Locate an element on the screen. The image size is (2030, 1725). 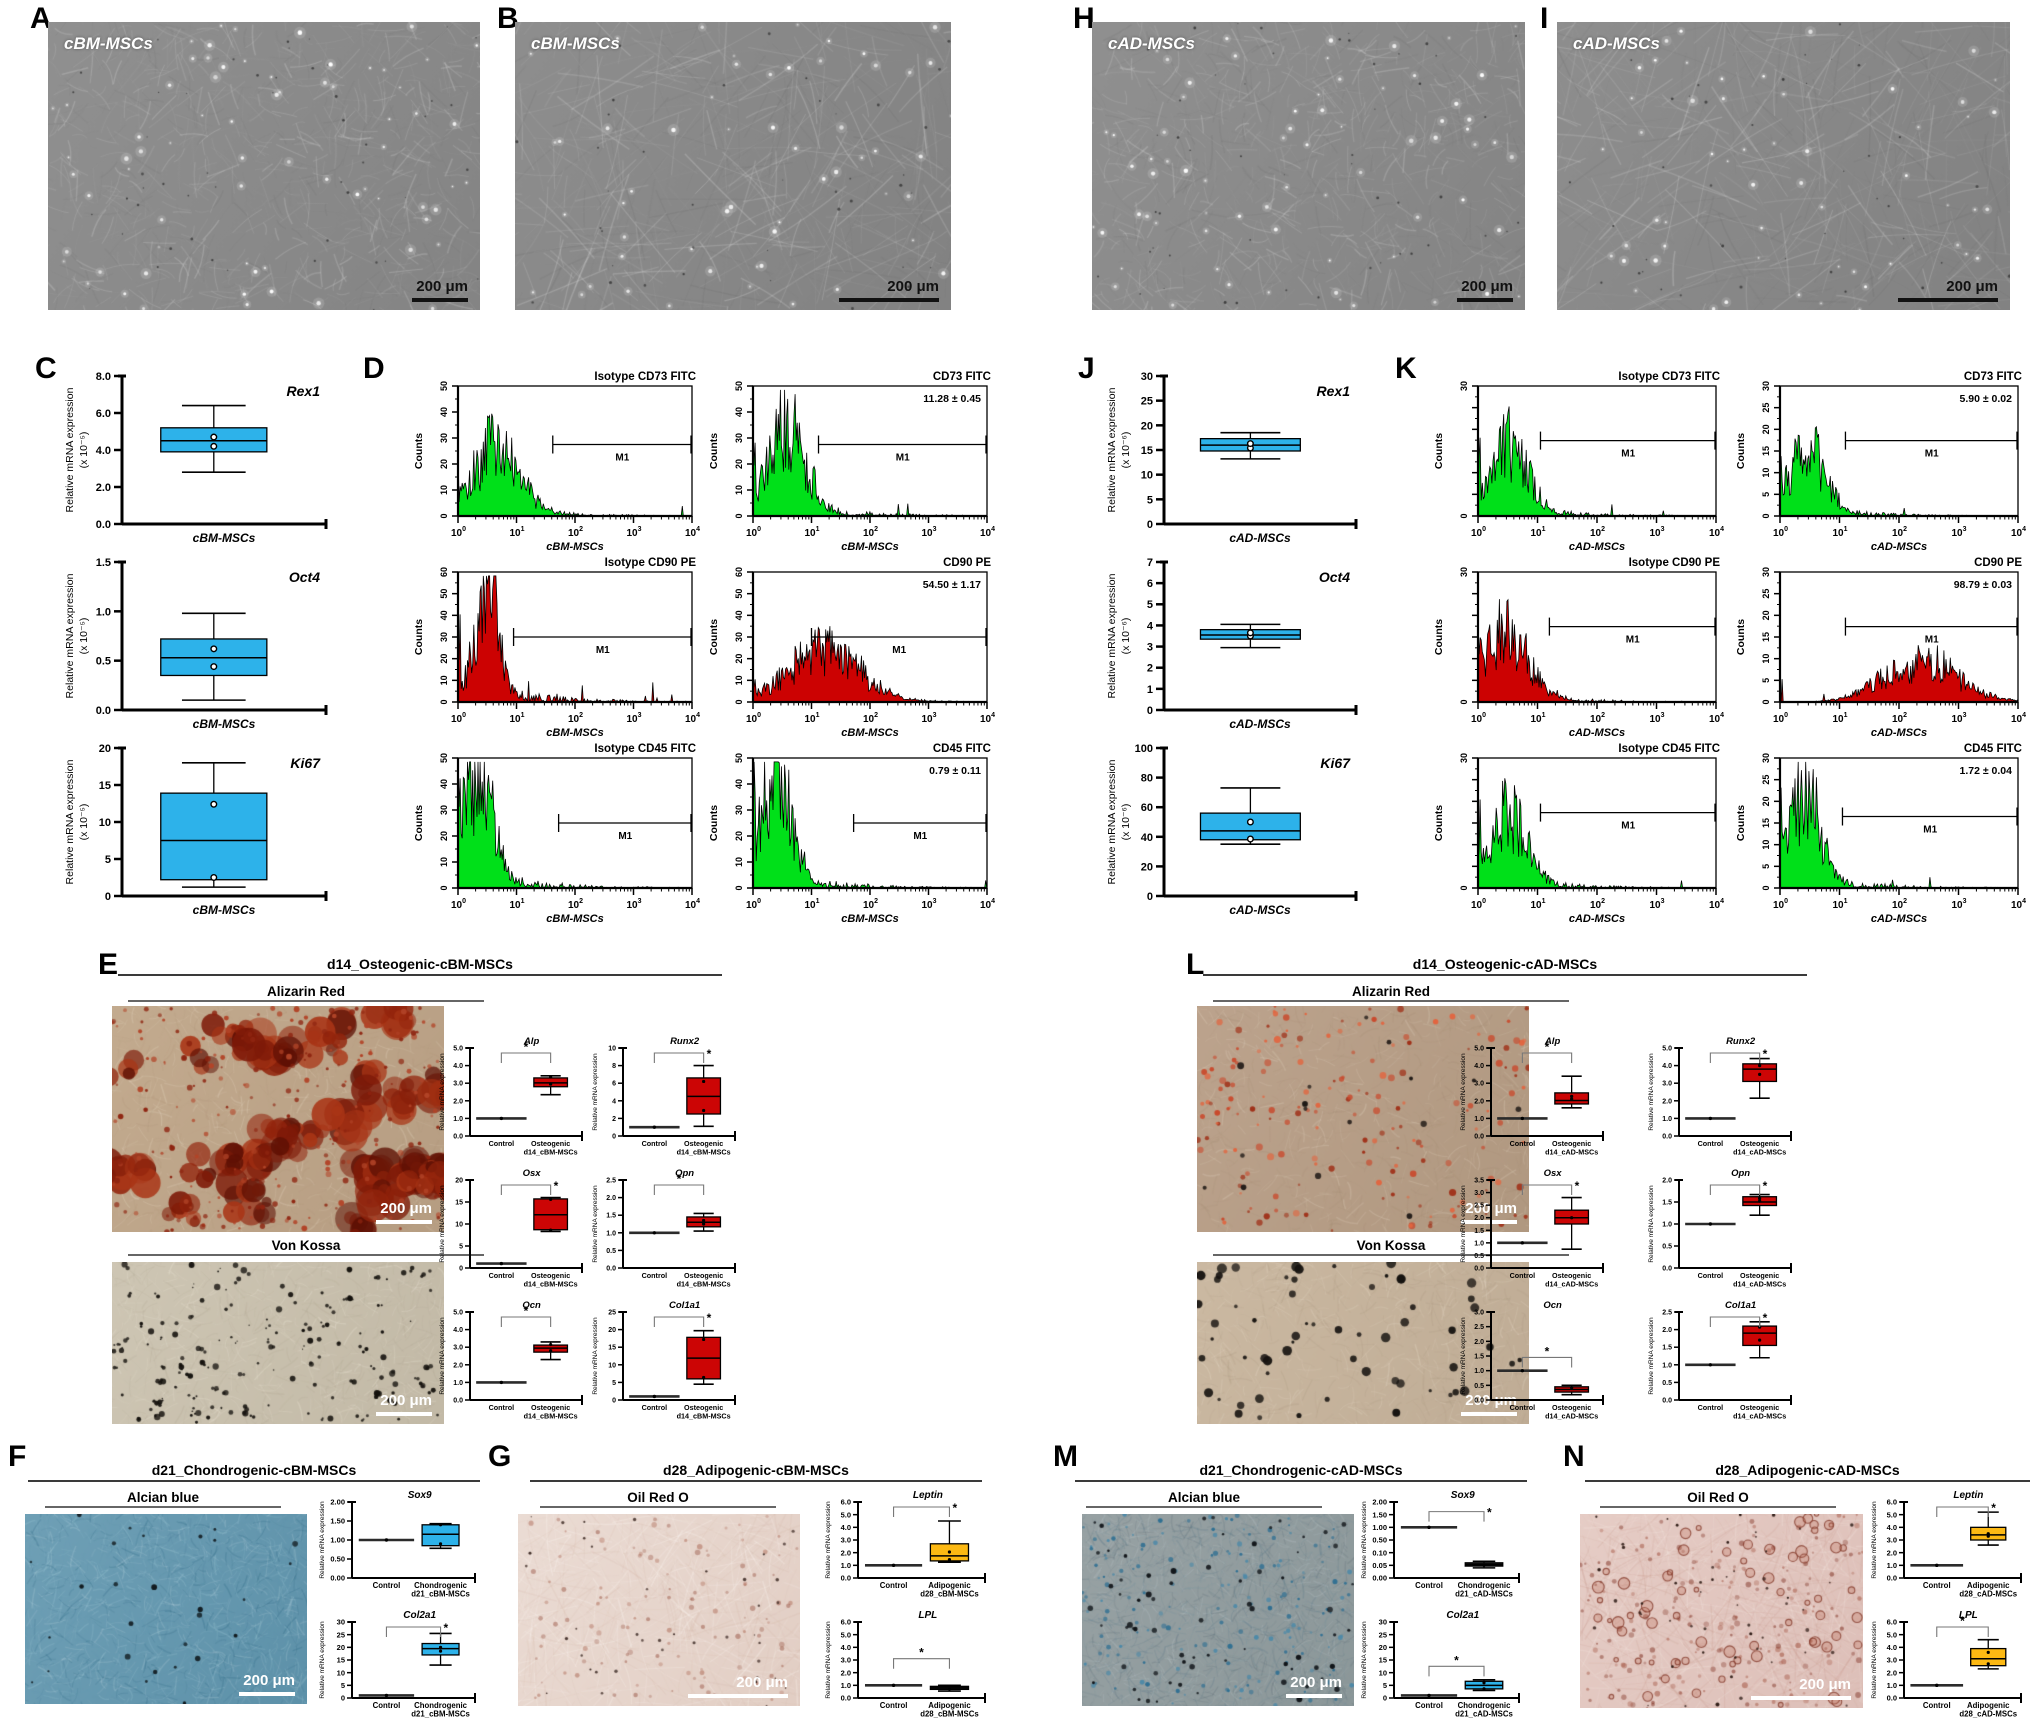
svg-text: 1.5 is located at coordinates (1479, 1231).